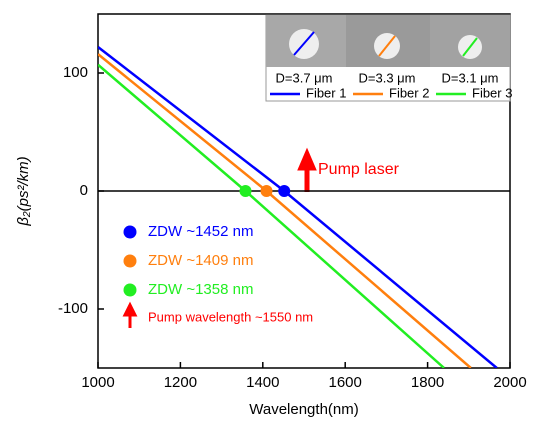 Image resolution: width=538 pixels, height=426 pixels. What do you see at coordinates (409, 92) in the screenshot?
I see `legend-label: Fiber 2` at bounding box center [409, 92].